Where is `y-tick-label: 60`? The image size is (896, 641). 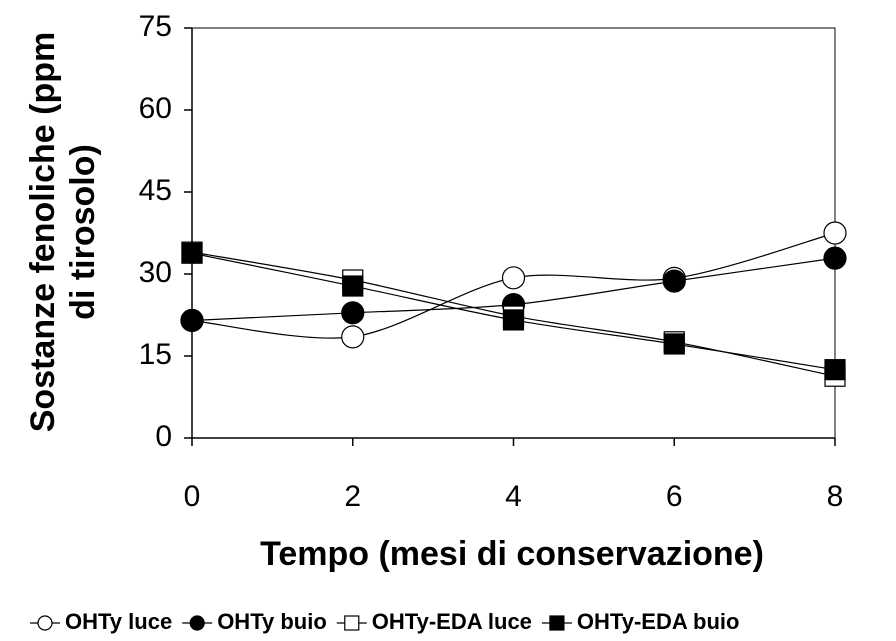
y-tick-label: 60 is located at coordinates (155, 108).